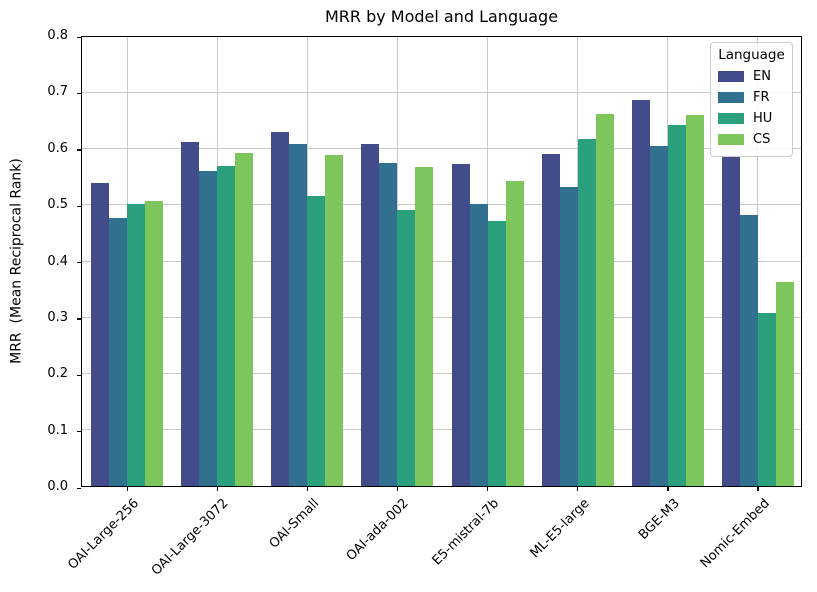 This screenshot has width=817, height=592. What do you see at coordinates (731, 97) in the screenshot?
I see `legend-swatch-FR` at bounding box center [731, 97].